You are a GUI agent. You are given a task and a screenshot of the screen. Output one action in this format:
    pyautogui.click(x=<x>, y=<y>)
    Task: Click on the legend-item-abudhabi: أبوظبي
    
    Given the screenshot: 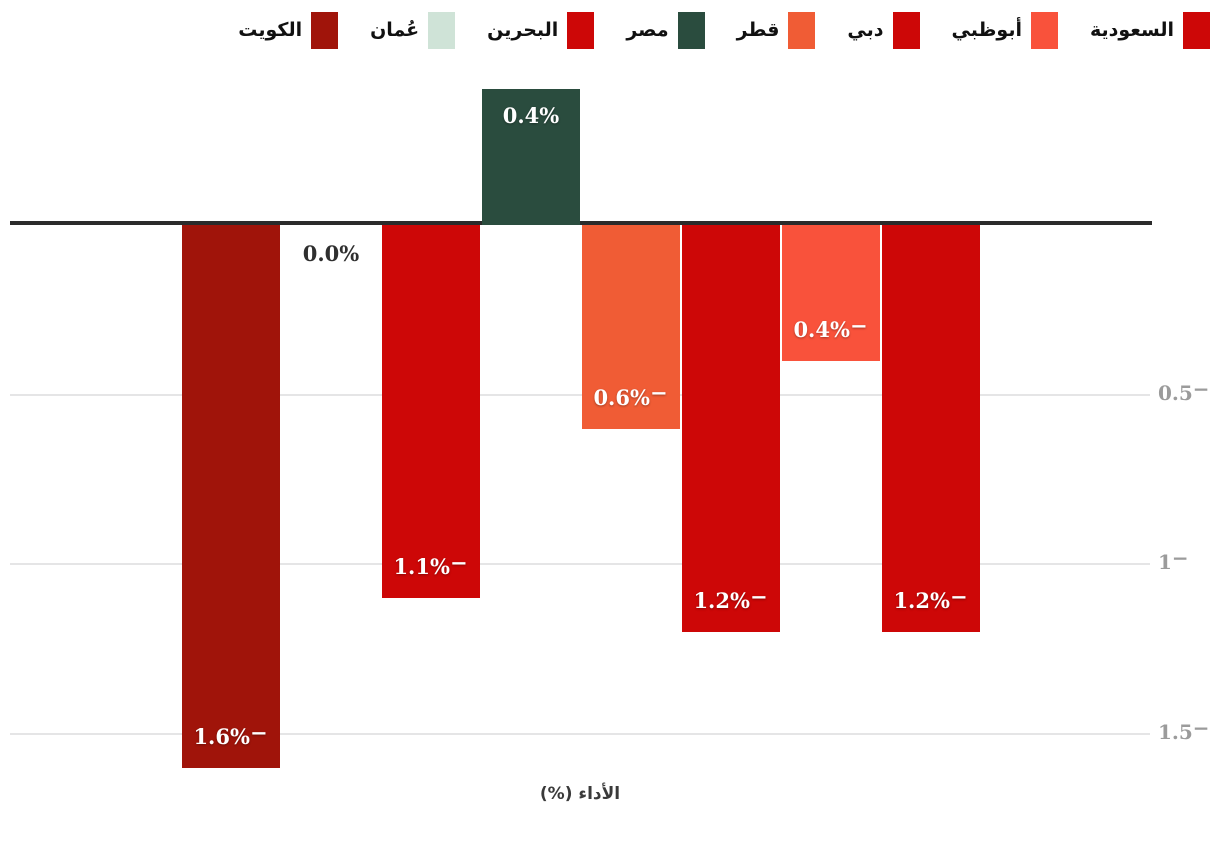 What is the action you would take?
    pyautogui.click(x=1004, y=30)
    